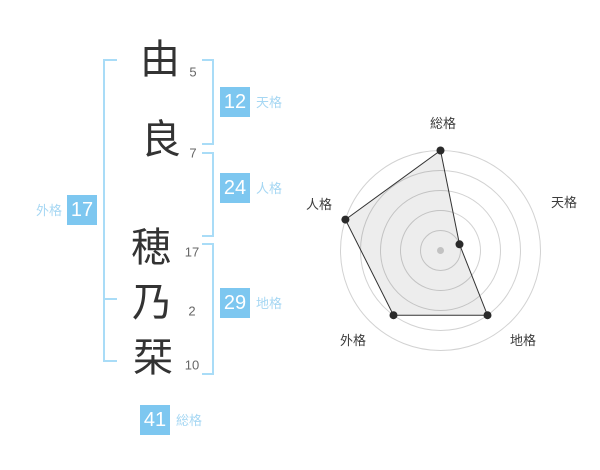 This screenshot has height=470, width=600. Describe the element at coordinates (192, 365) in the screenshot. I see `stroke-count-5: 10` at that location.